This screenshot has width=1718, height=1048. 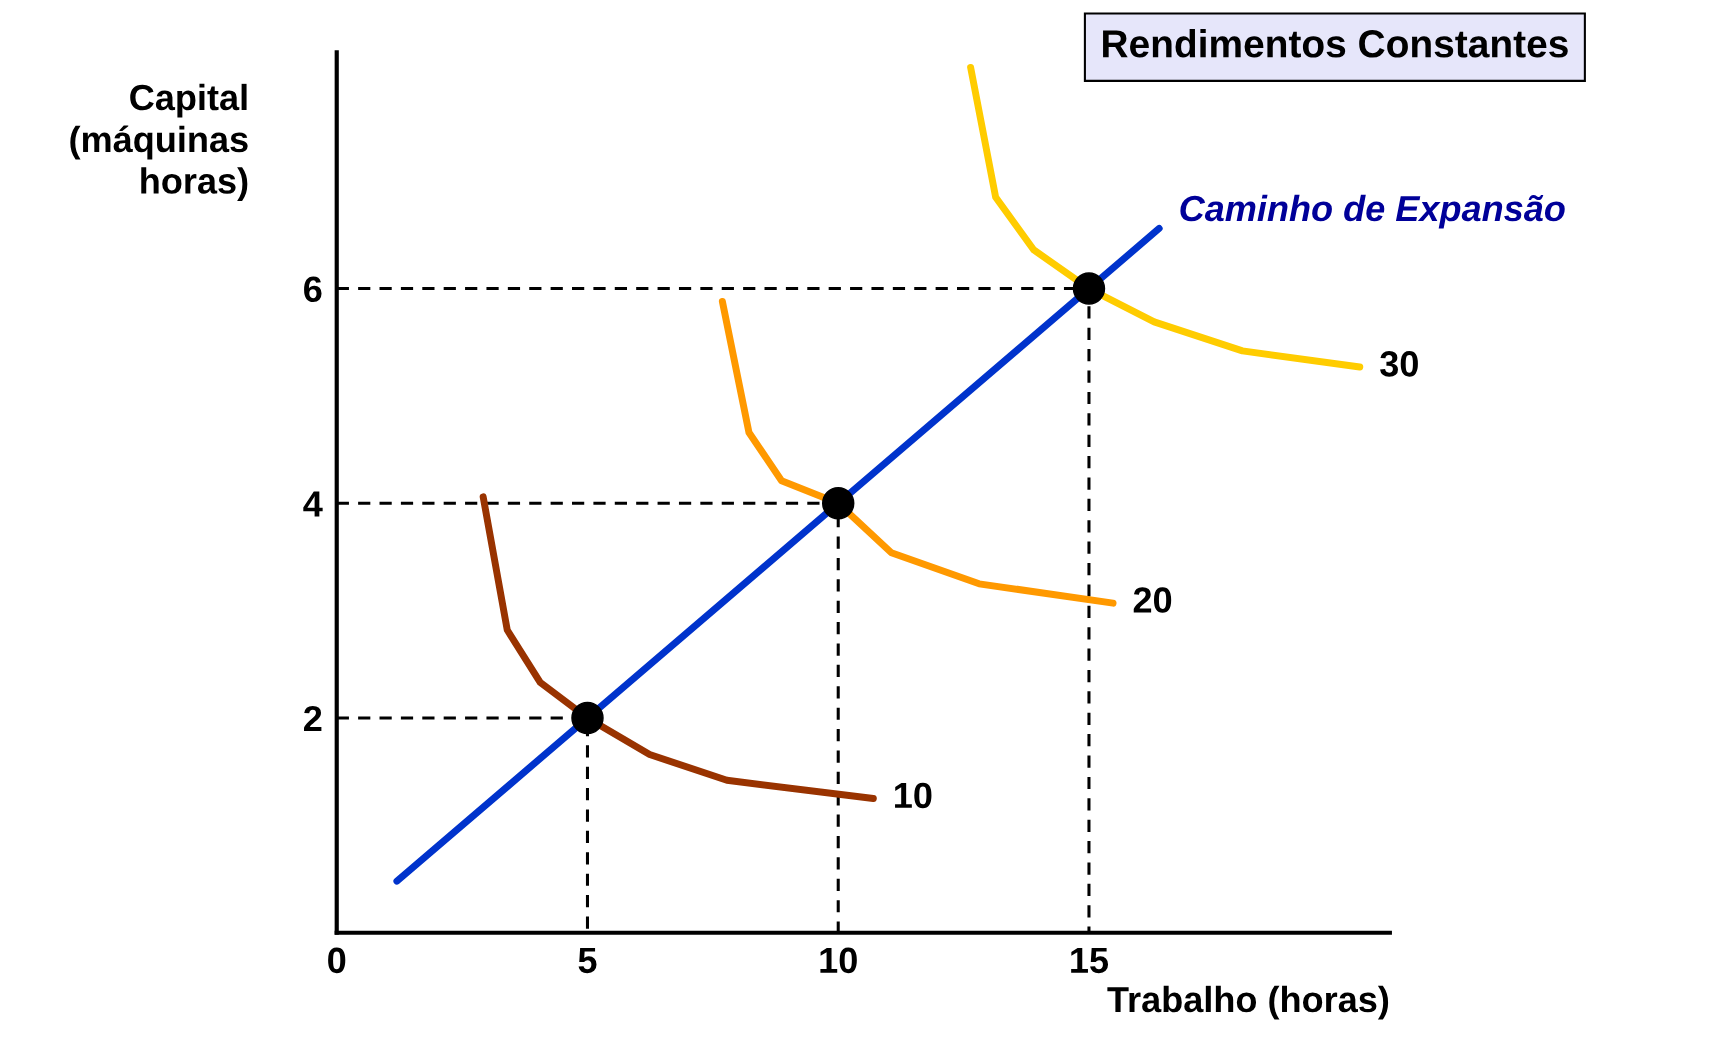 What do you see at coordinates (1399, 364) in the screenshot?
I see `series-label: 30` at bounding box center [1399, 364].